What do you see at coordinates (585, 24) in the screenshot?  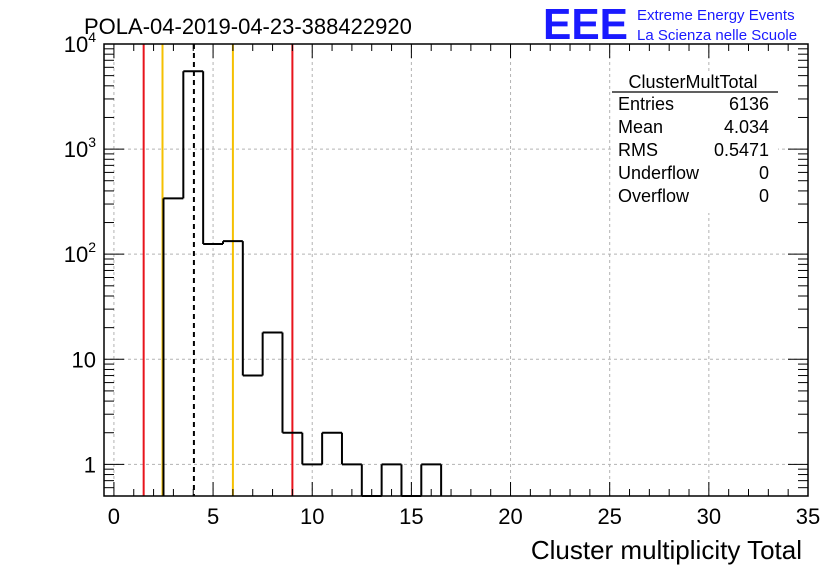 I see `logo-text: EEE` at bounding box center [585, 24].